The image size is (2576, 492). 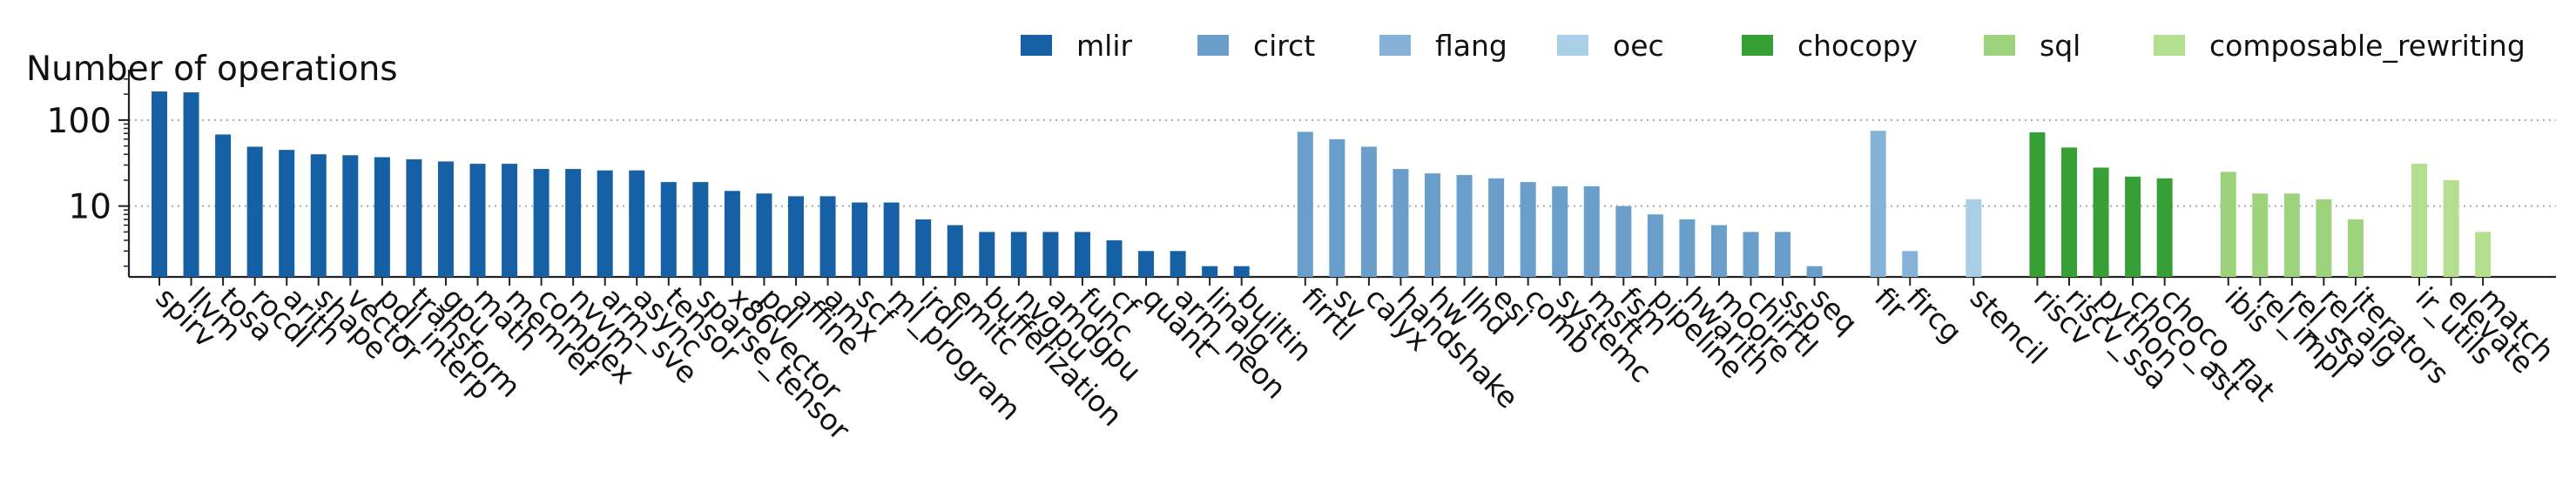 I want to click on legend-swatch-mlir, so click(x=1036, y=45).